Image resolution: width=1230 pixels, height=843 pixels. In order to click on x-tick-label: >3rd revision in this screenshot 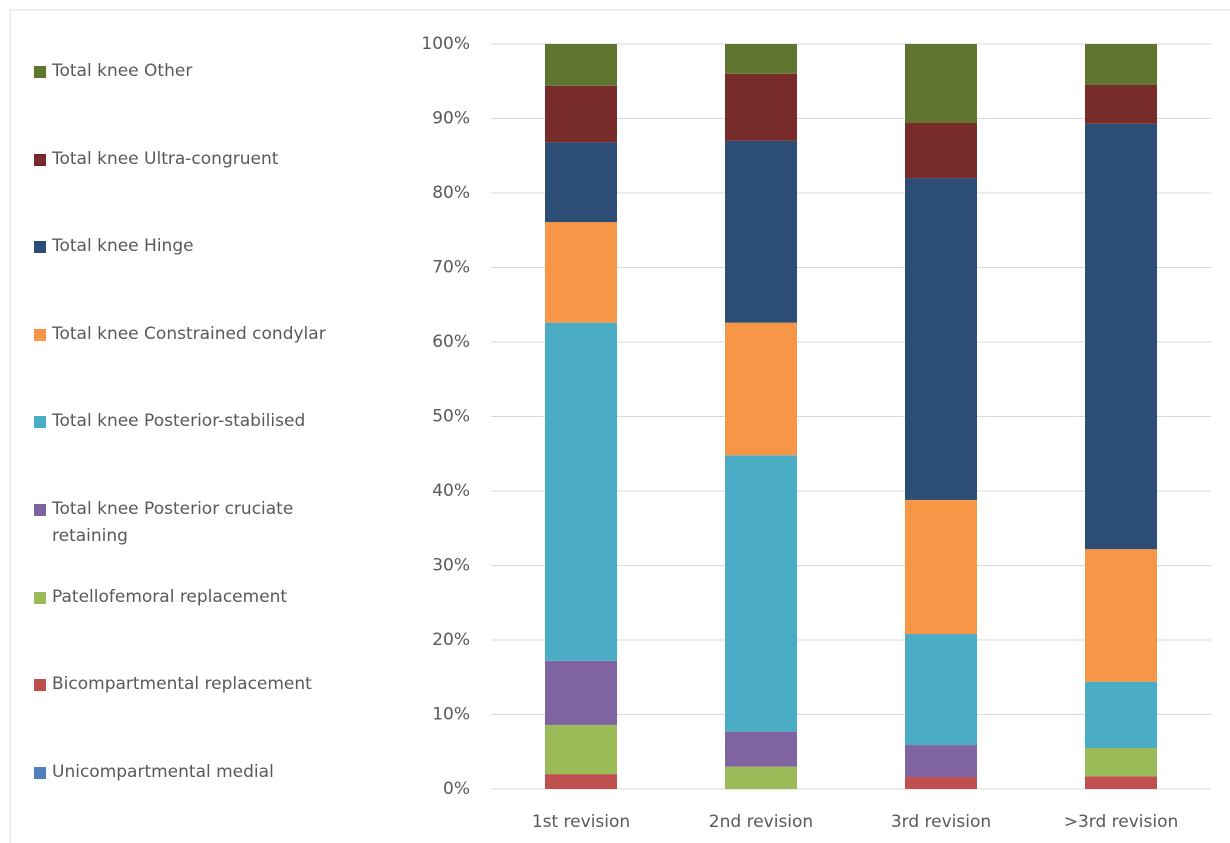, I will do `click(1121, 822)`.